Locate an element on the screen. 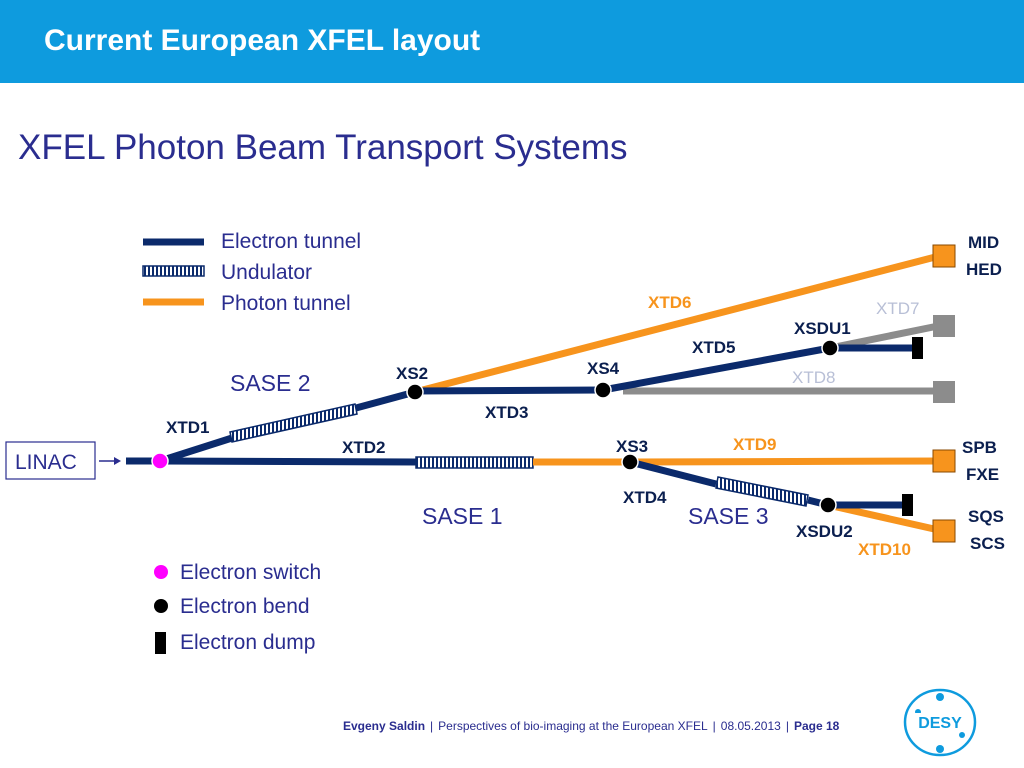 This screenshot has height=768, width=1024. xsdu2-dump is located at coordinates (907, 505).